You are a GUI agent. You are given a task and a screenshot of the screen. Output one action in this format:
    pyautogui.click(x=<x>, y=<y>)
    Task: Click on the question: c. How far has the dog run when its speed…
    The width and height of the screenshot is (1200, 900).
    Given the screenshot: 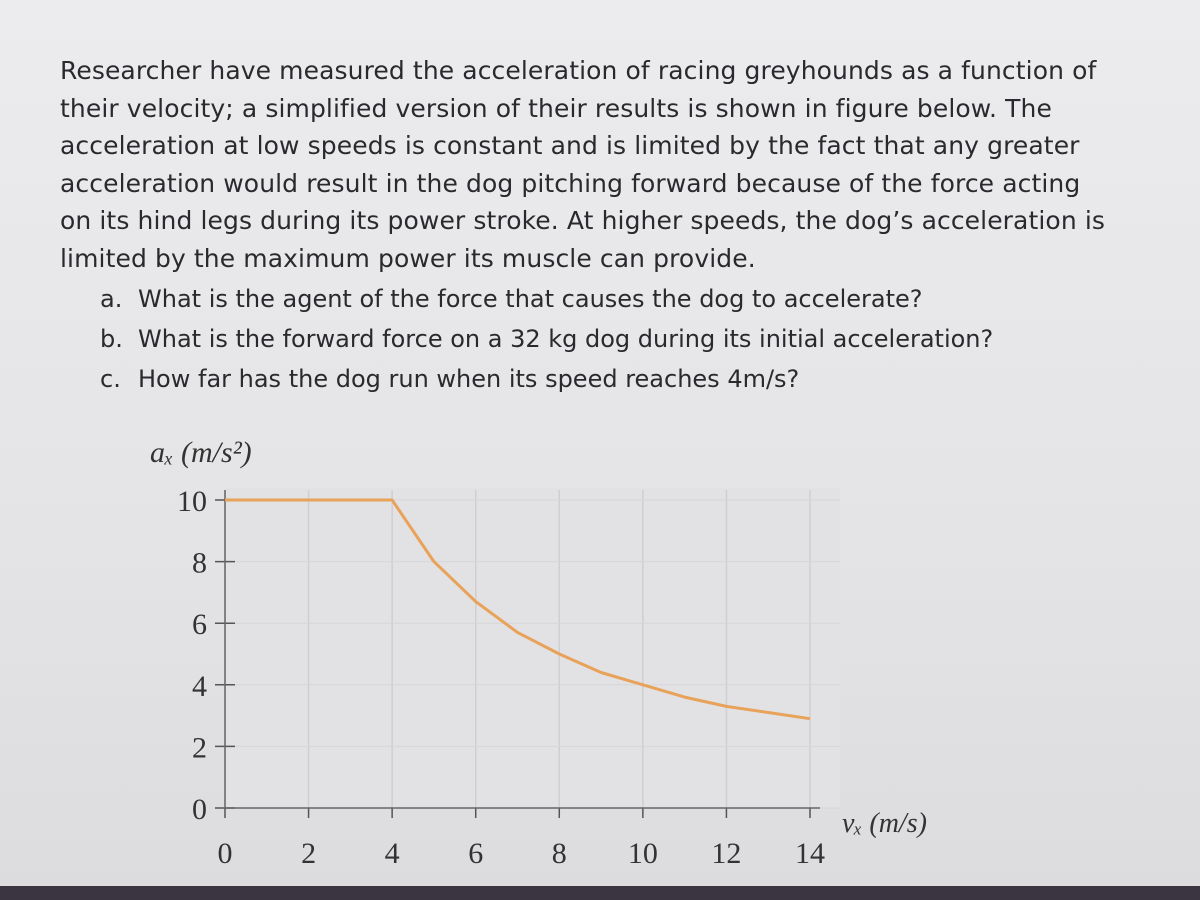 What is the action you would take?
    pyautogui.click(x=449, y=379)
    